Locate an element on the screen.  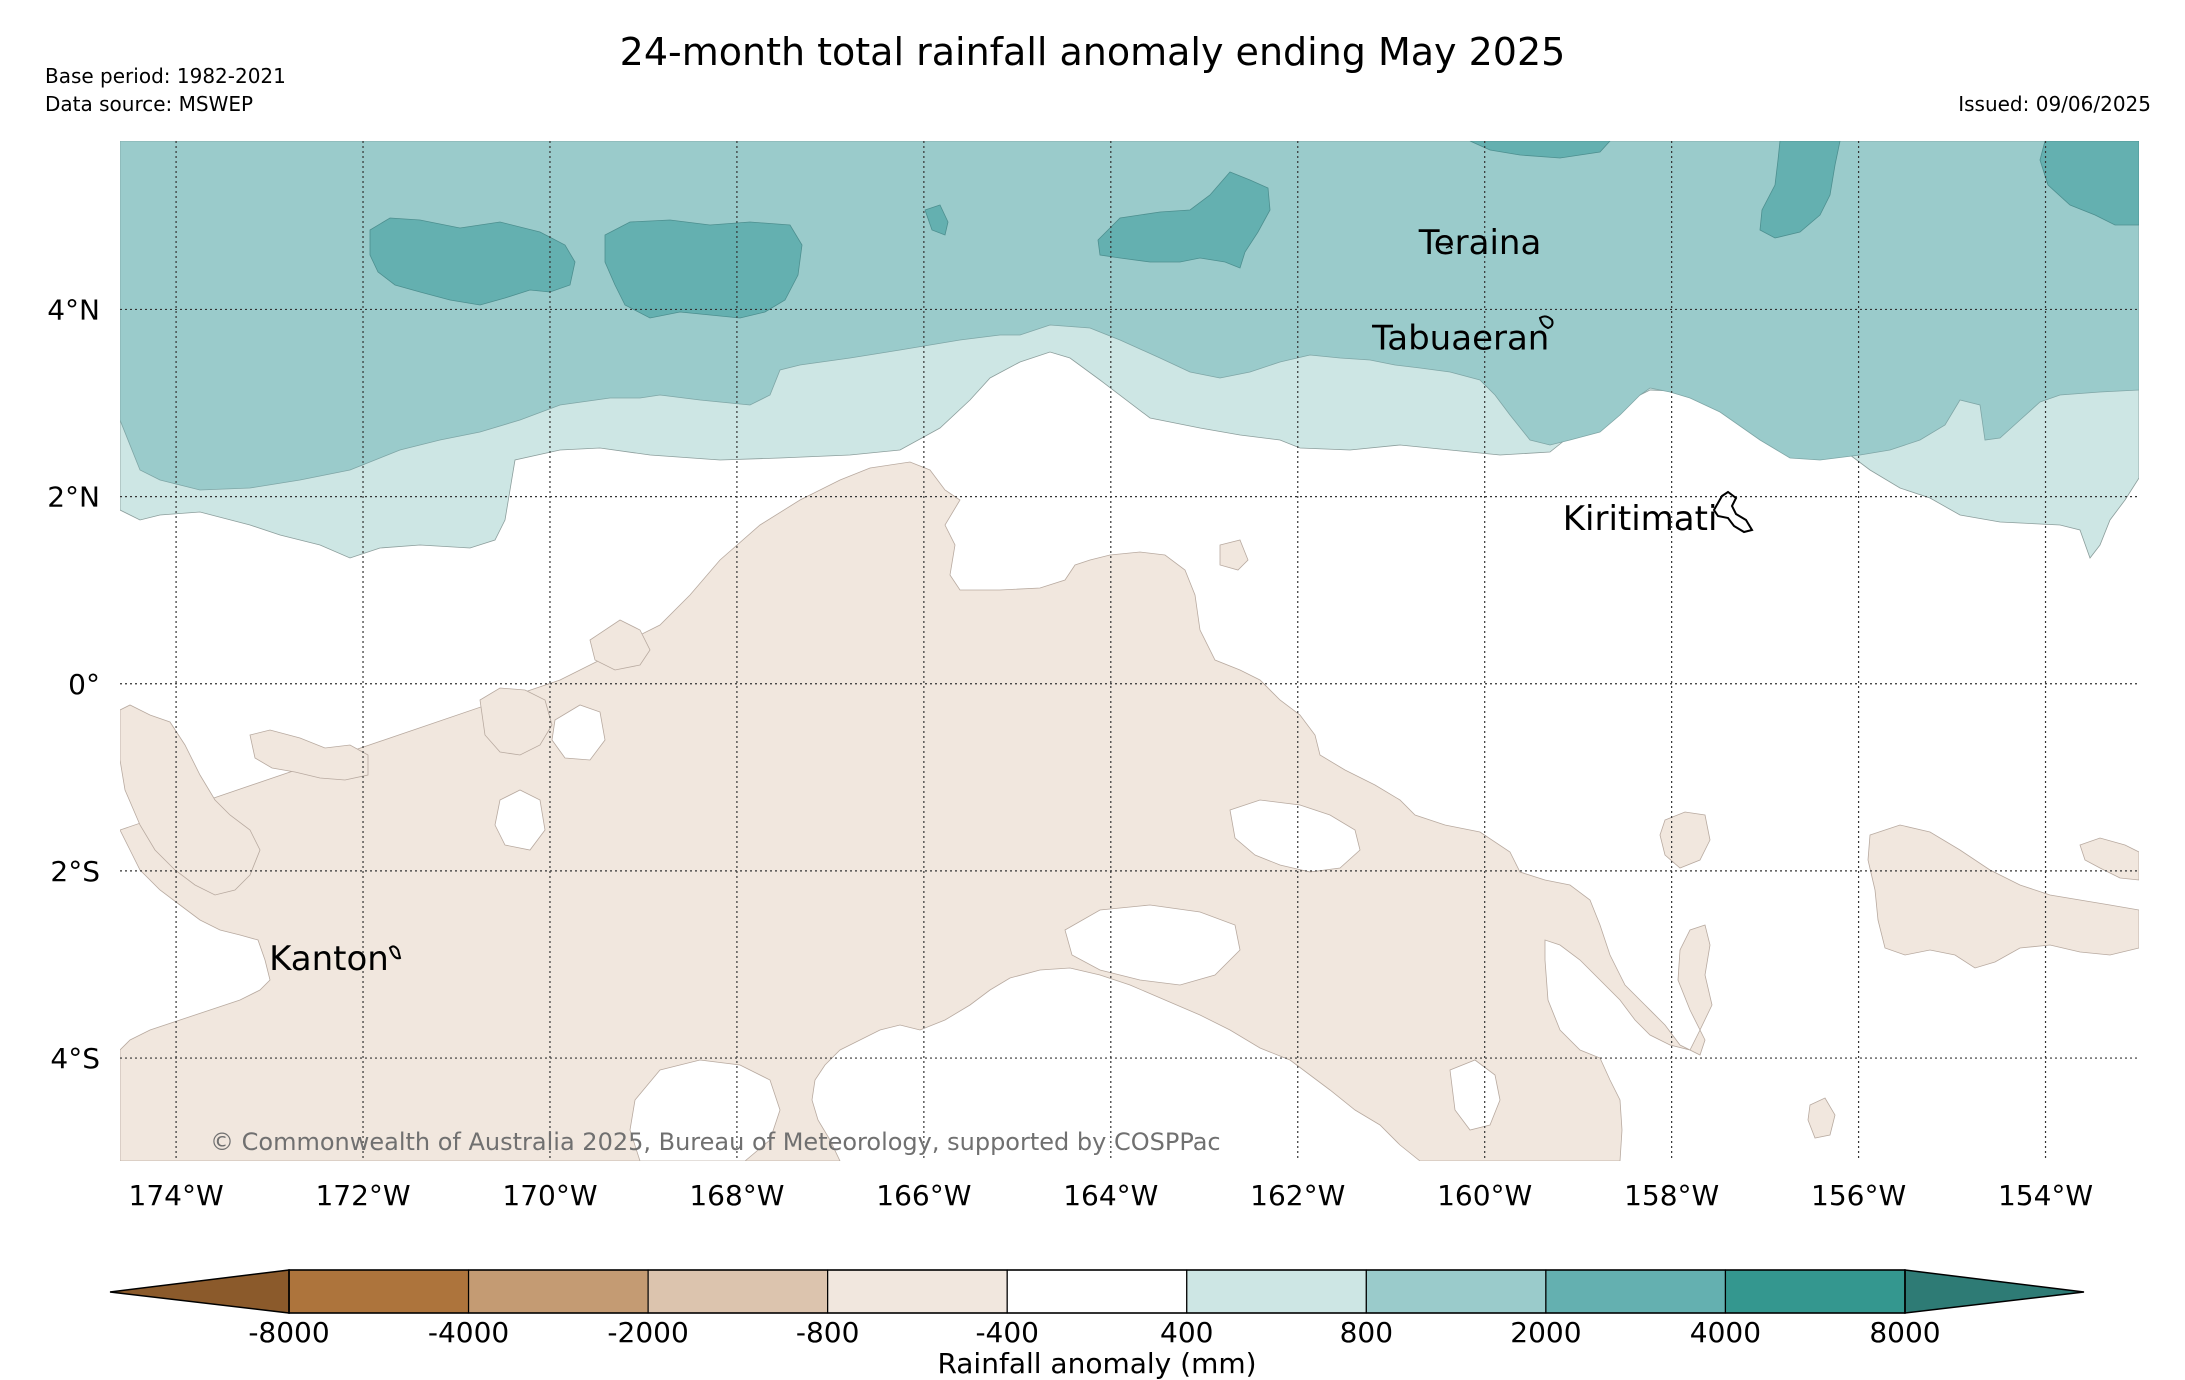
anomaly-region-neg400-800-f is located at coordinates (1685, 840).